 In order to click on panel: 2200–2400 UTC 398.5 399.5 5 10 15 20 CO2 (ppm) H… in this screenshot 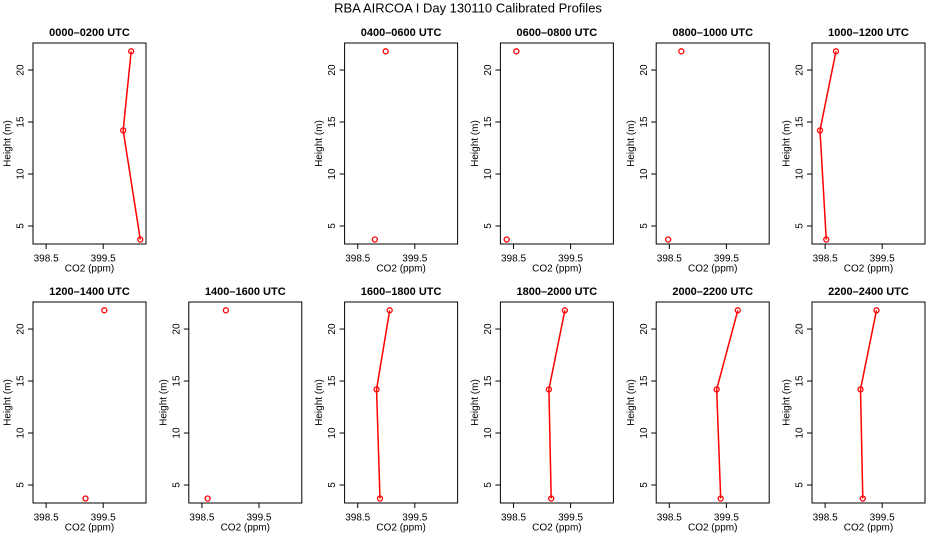, I will do `click(854, 410)`.